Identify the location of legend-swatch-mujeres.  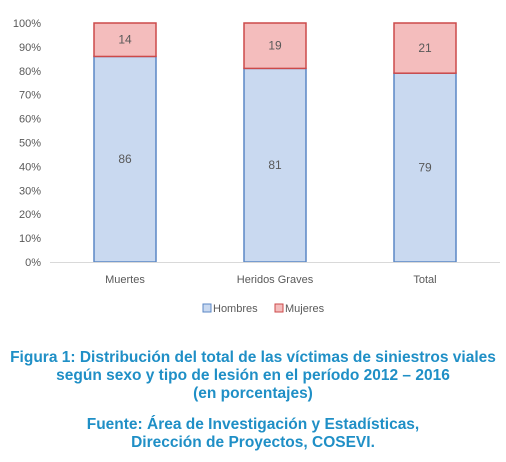
(279, 308).